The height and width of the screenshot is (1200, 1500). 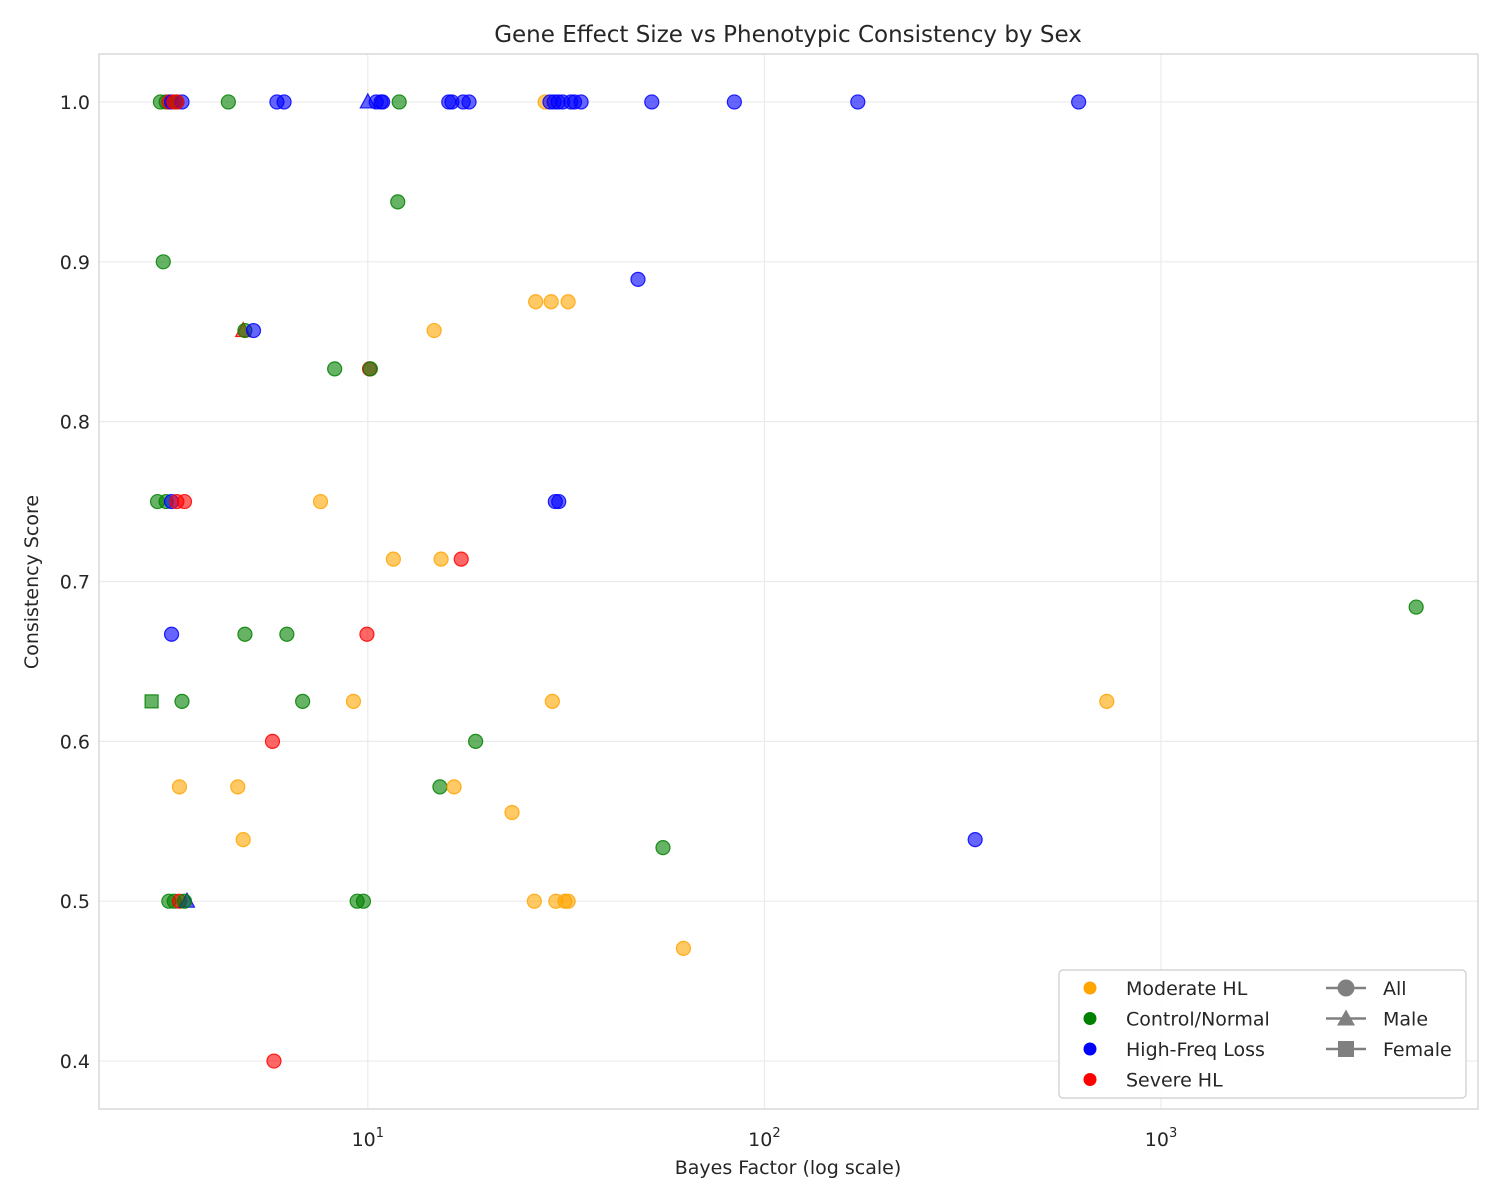 What do you see at coordinates (1173, 1133) in the screenshot?
I see `x-tick-exponent: 3` at bounding box center [1173, 1133].